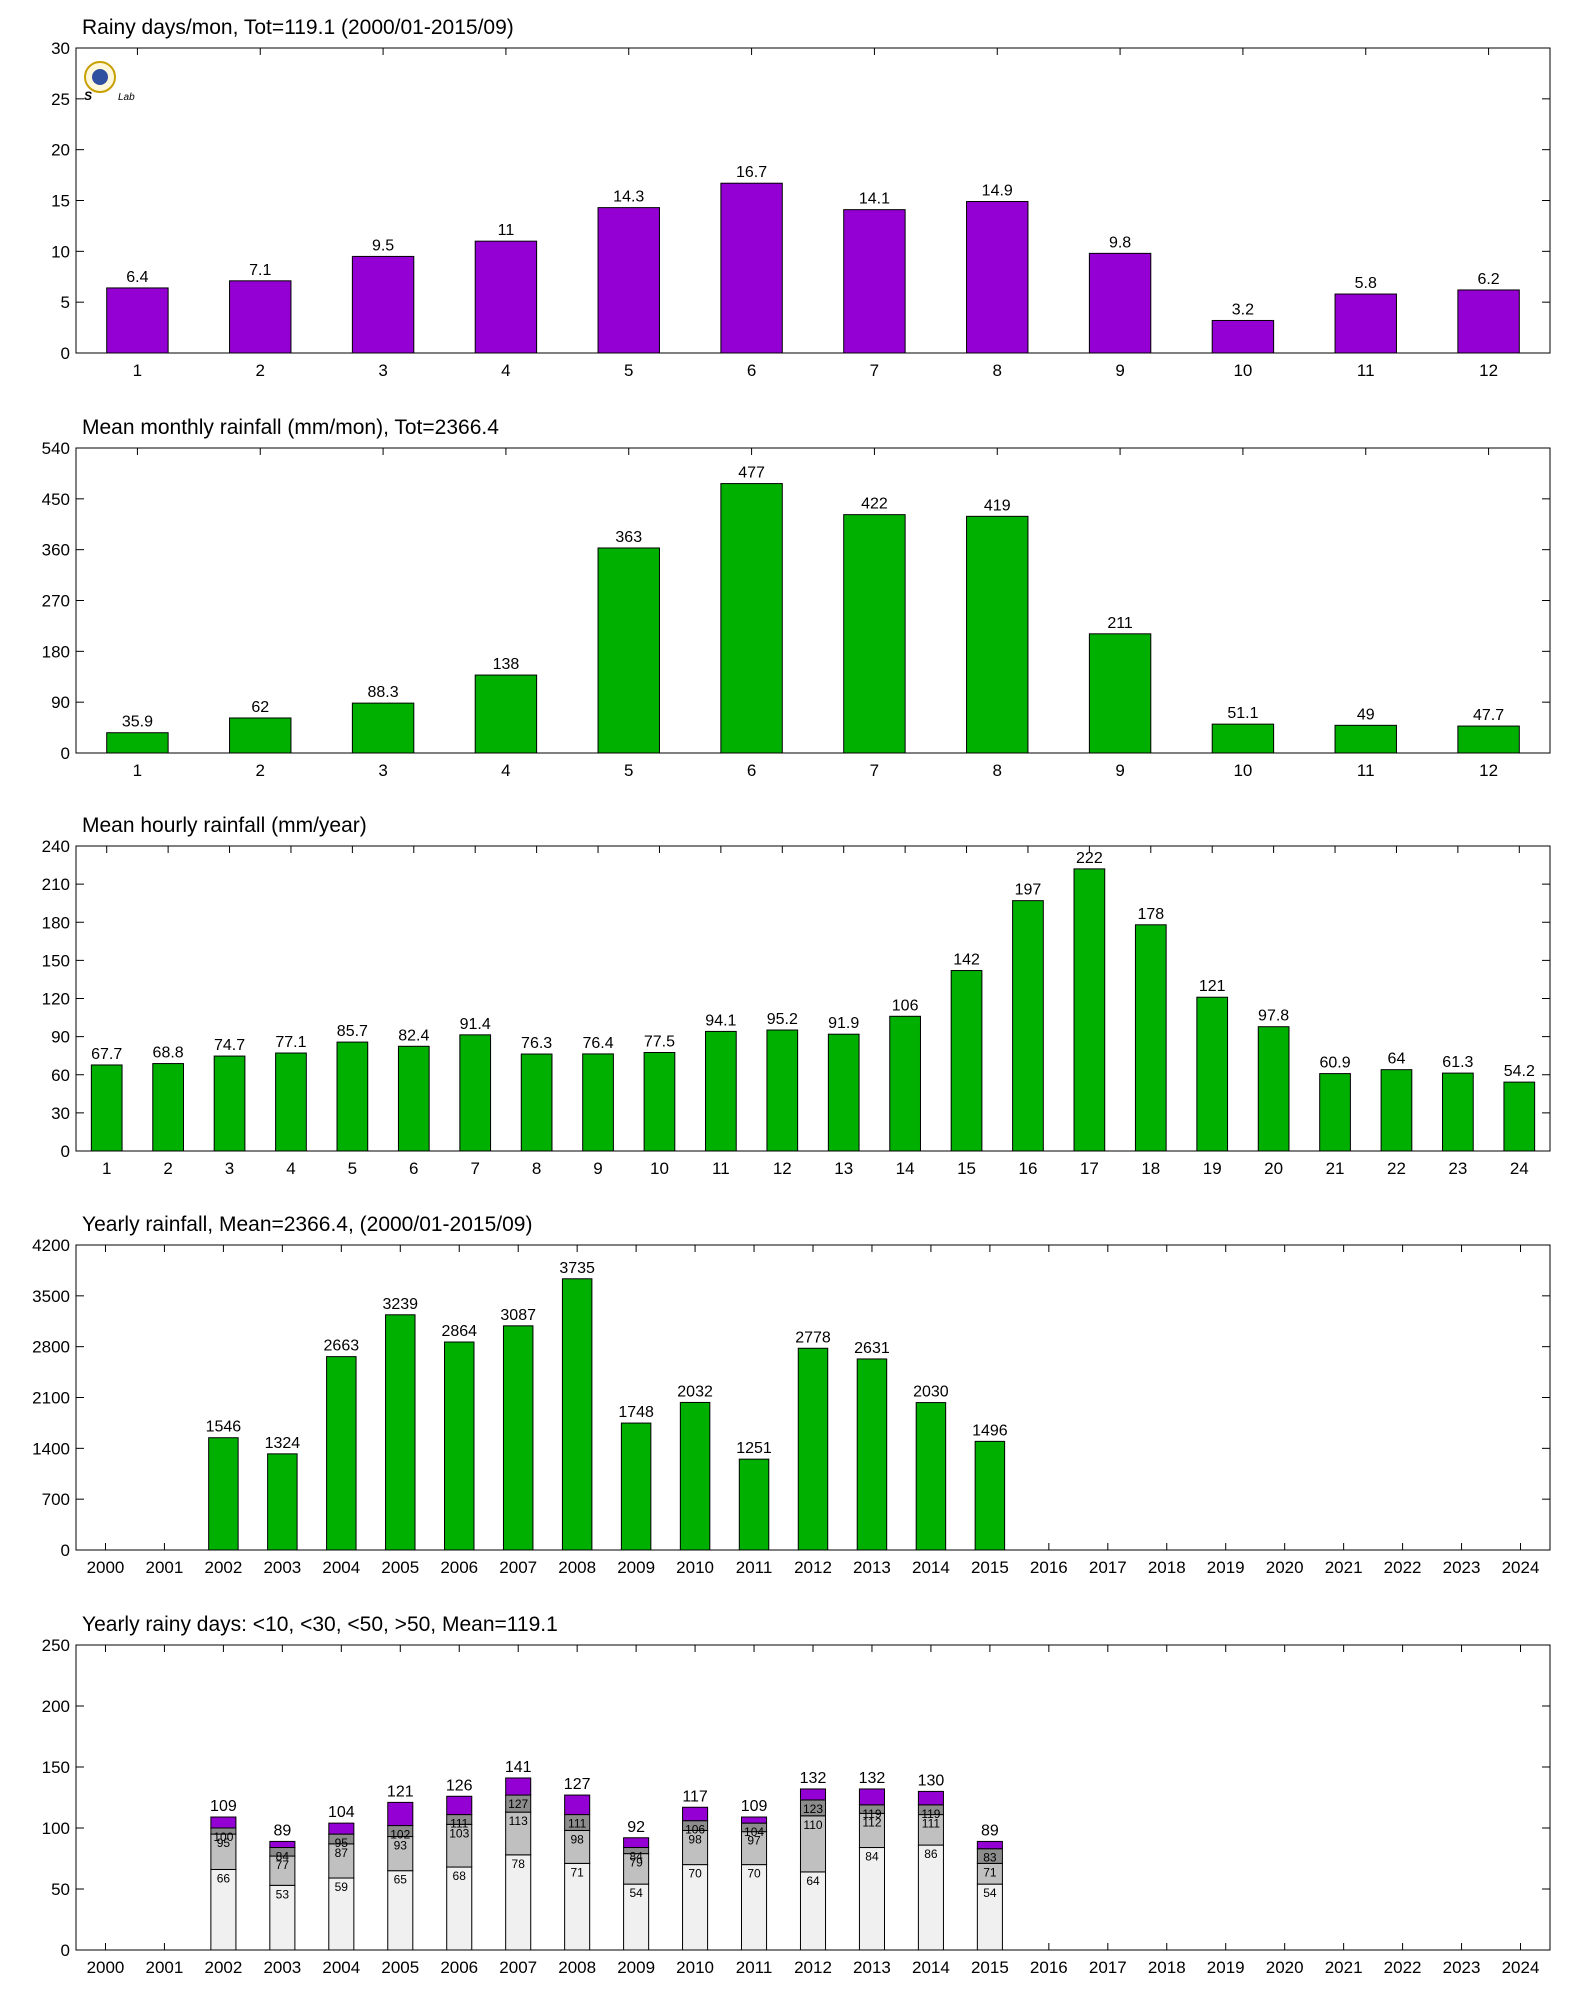 This screenshot has height=2000, width=1580. What do you see at coordinates (474, 1168) in the screenshot?
I see `x-tick-label: 7` at bounding box center [474, 1168].